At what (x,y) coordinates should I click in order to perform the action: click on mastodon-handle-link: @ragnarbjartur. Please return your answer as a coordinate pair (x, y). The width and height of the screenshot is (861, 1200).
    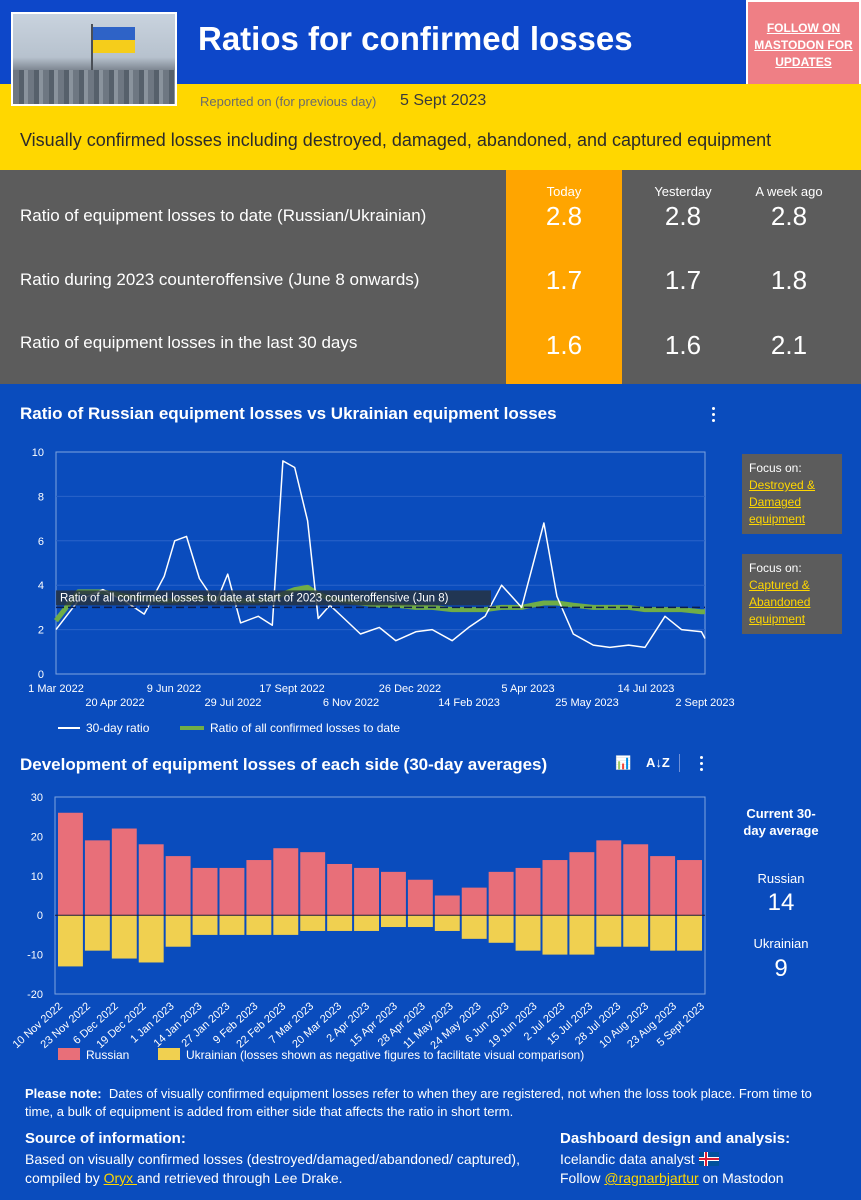
    Looking at the image, I should click on (651, 1178).